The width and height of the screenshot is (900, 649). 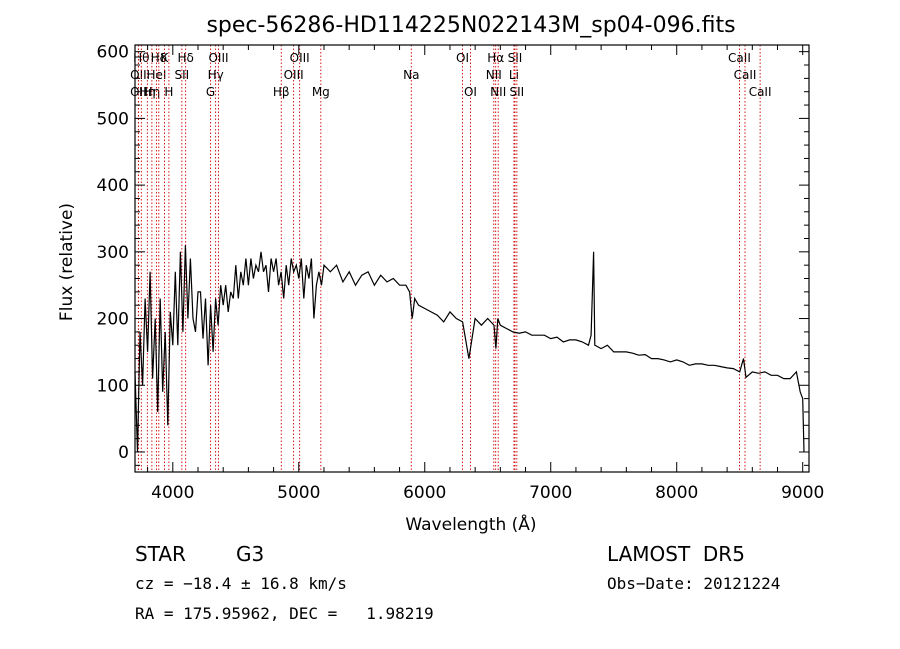 I want to click on line-label-2: Hθ, so click(x=141, y=58).